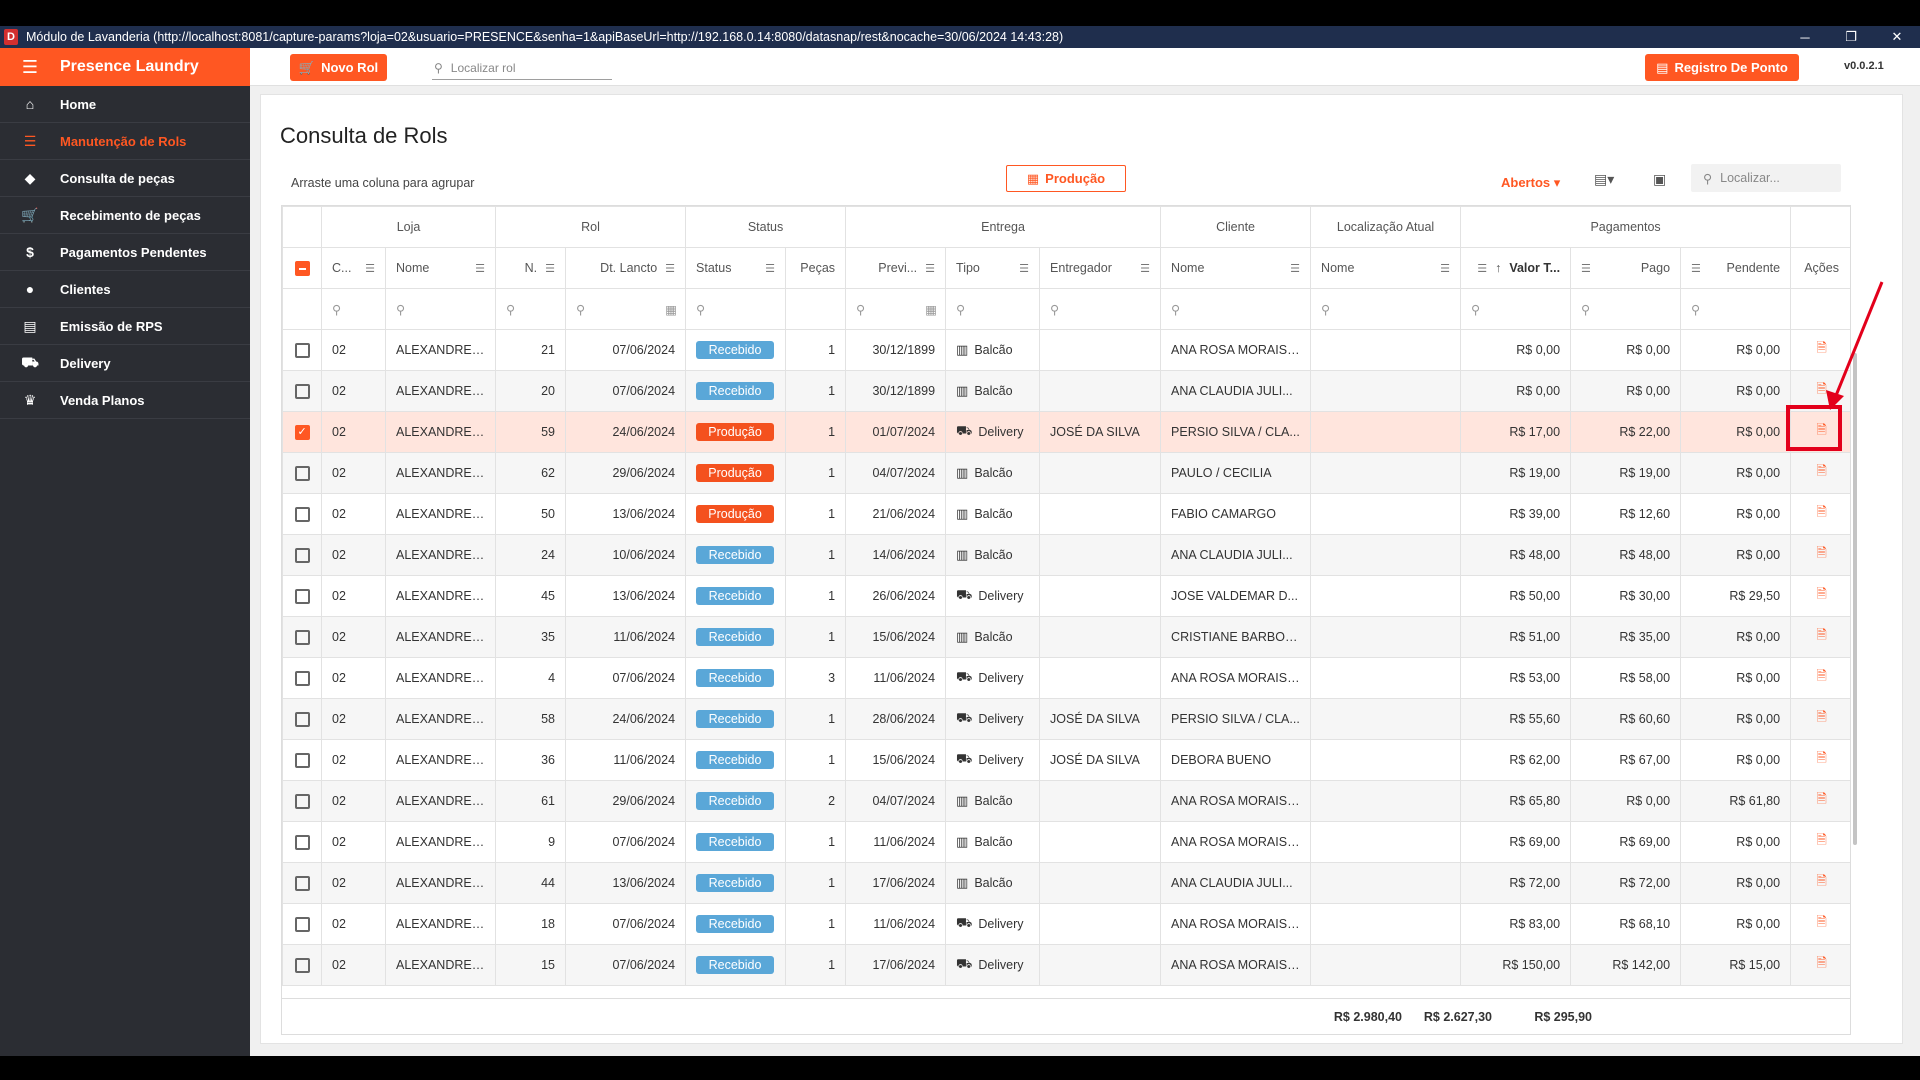 Image resolution: width=1920 pixels, height=1080 pixels. I want to click on cell-codigo: 02, so click(353, 596).